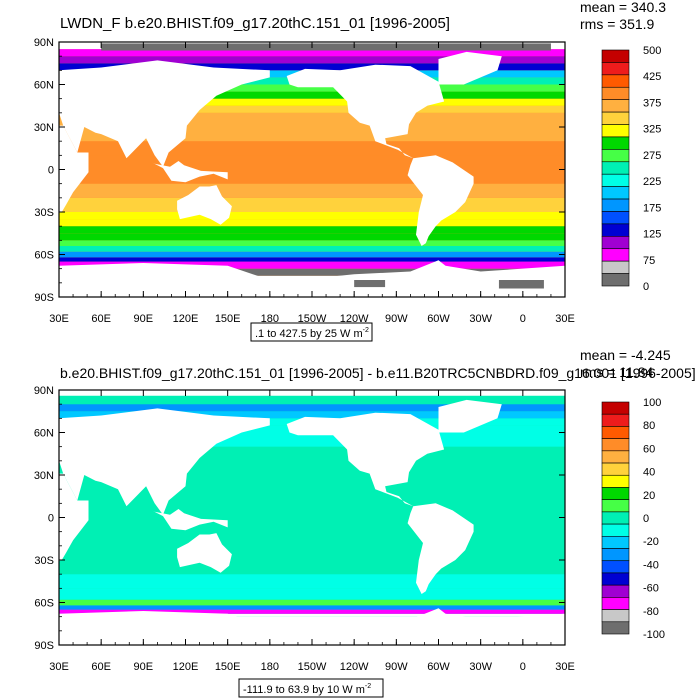  Describe the element at coordinates (44, 604) in the screenshot. I see `y-tick-label: 60S` at that location.